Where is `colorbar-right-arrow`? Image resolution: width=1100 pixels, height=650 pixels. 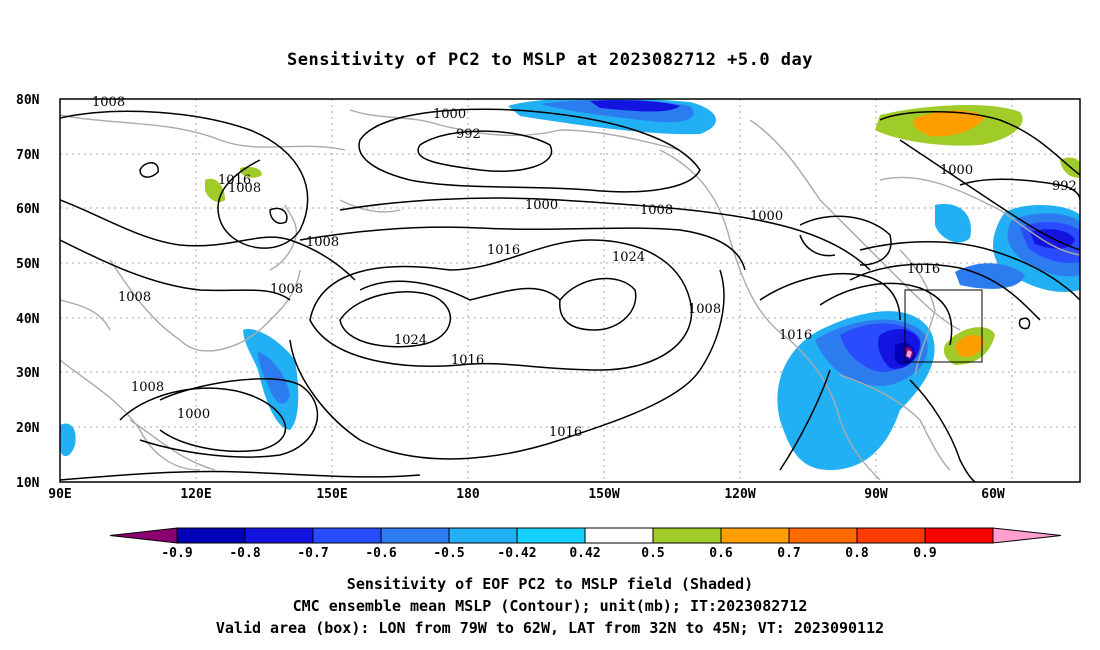 colorbar-right-arrow is located at coordinates (1027, 535).